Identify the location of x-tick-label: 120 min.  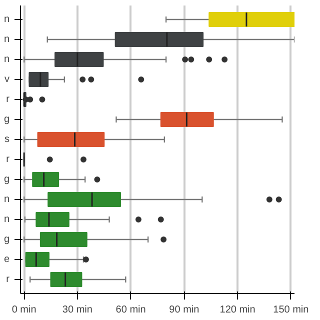
(238, 310).